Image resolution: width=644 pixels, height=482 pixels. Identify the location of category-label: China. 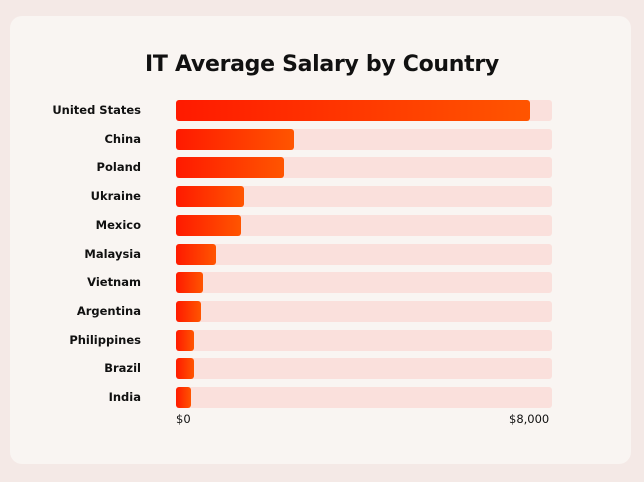
(122, 138).